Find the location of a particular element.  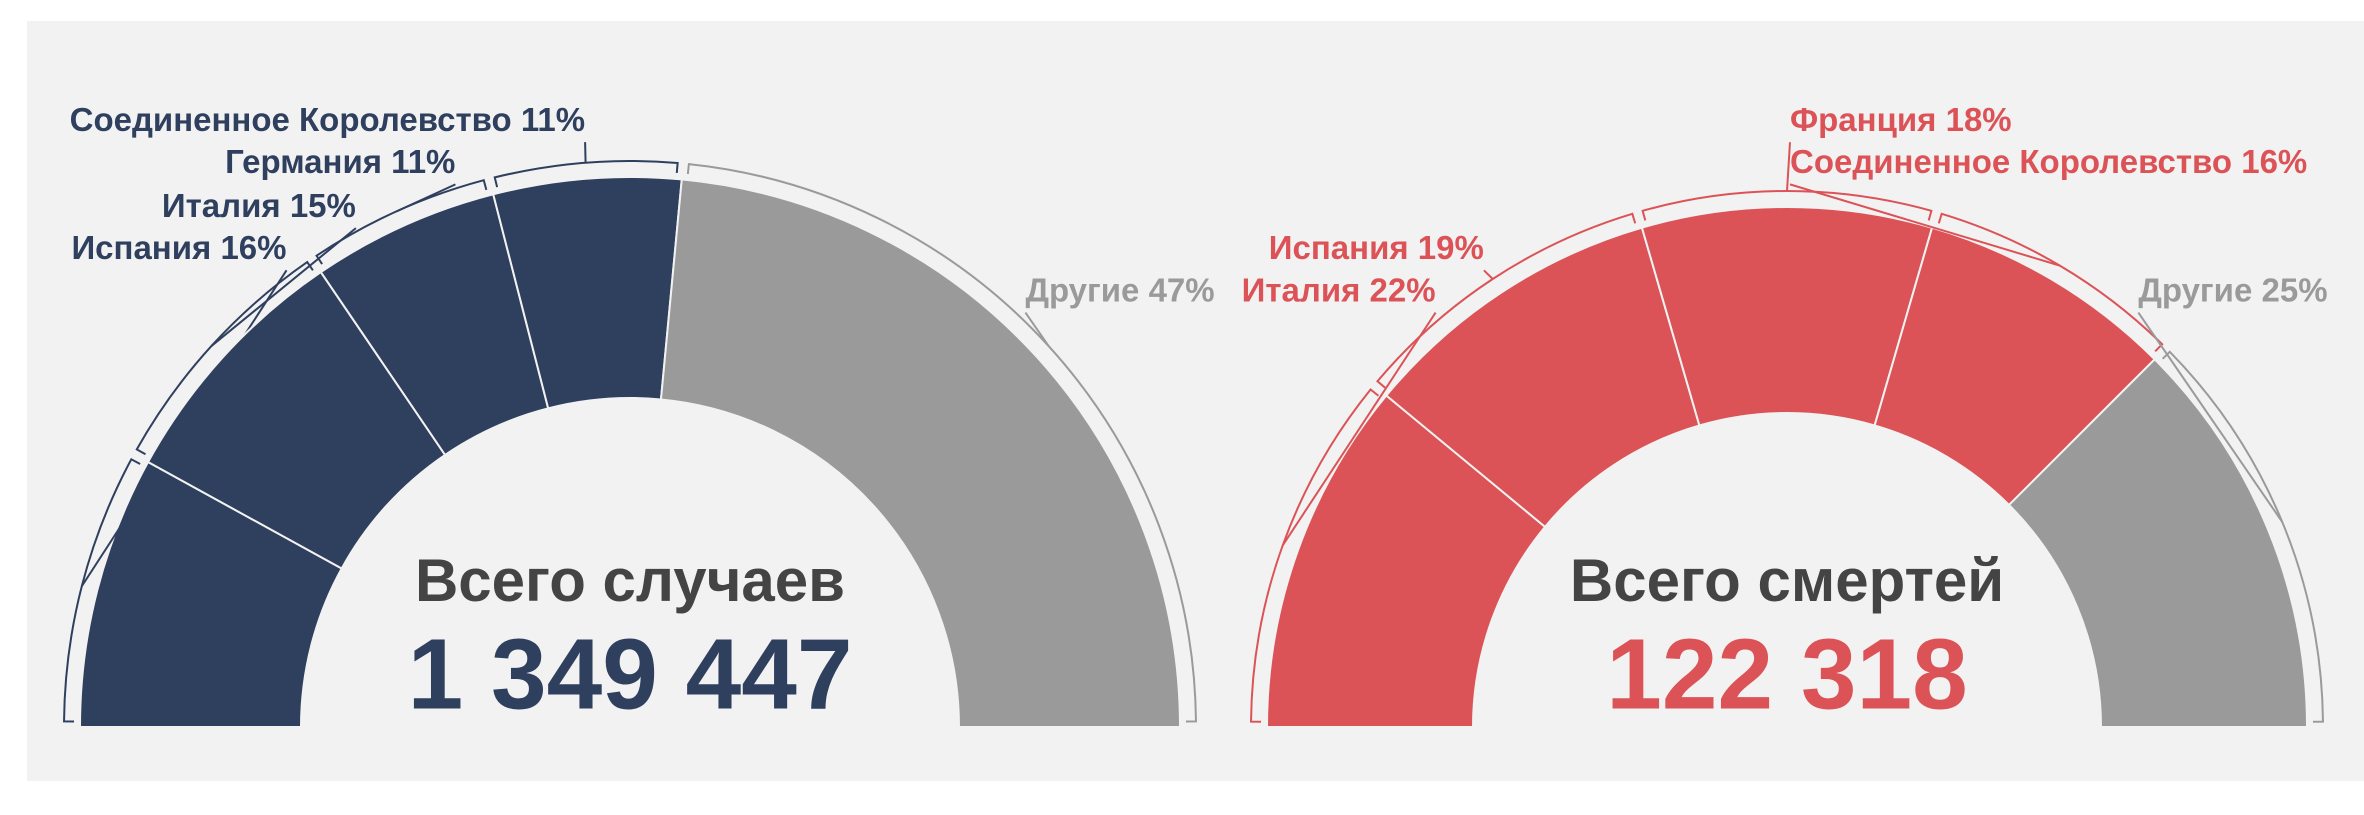

center-title: Всего случаев is located at coordinates (630, 580).